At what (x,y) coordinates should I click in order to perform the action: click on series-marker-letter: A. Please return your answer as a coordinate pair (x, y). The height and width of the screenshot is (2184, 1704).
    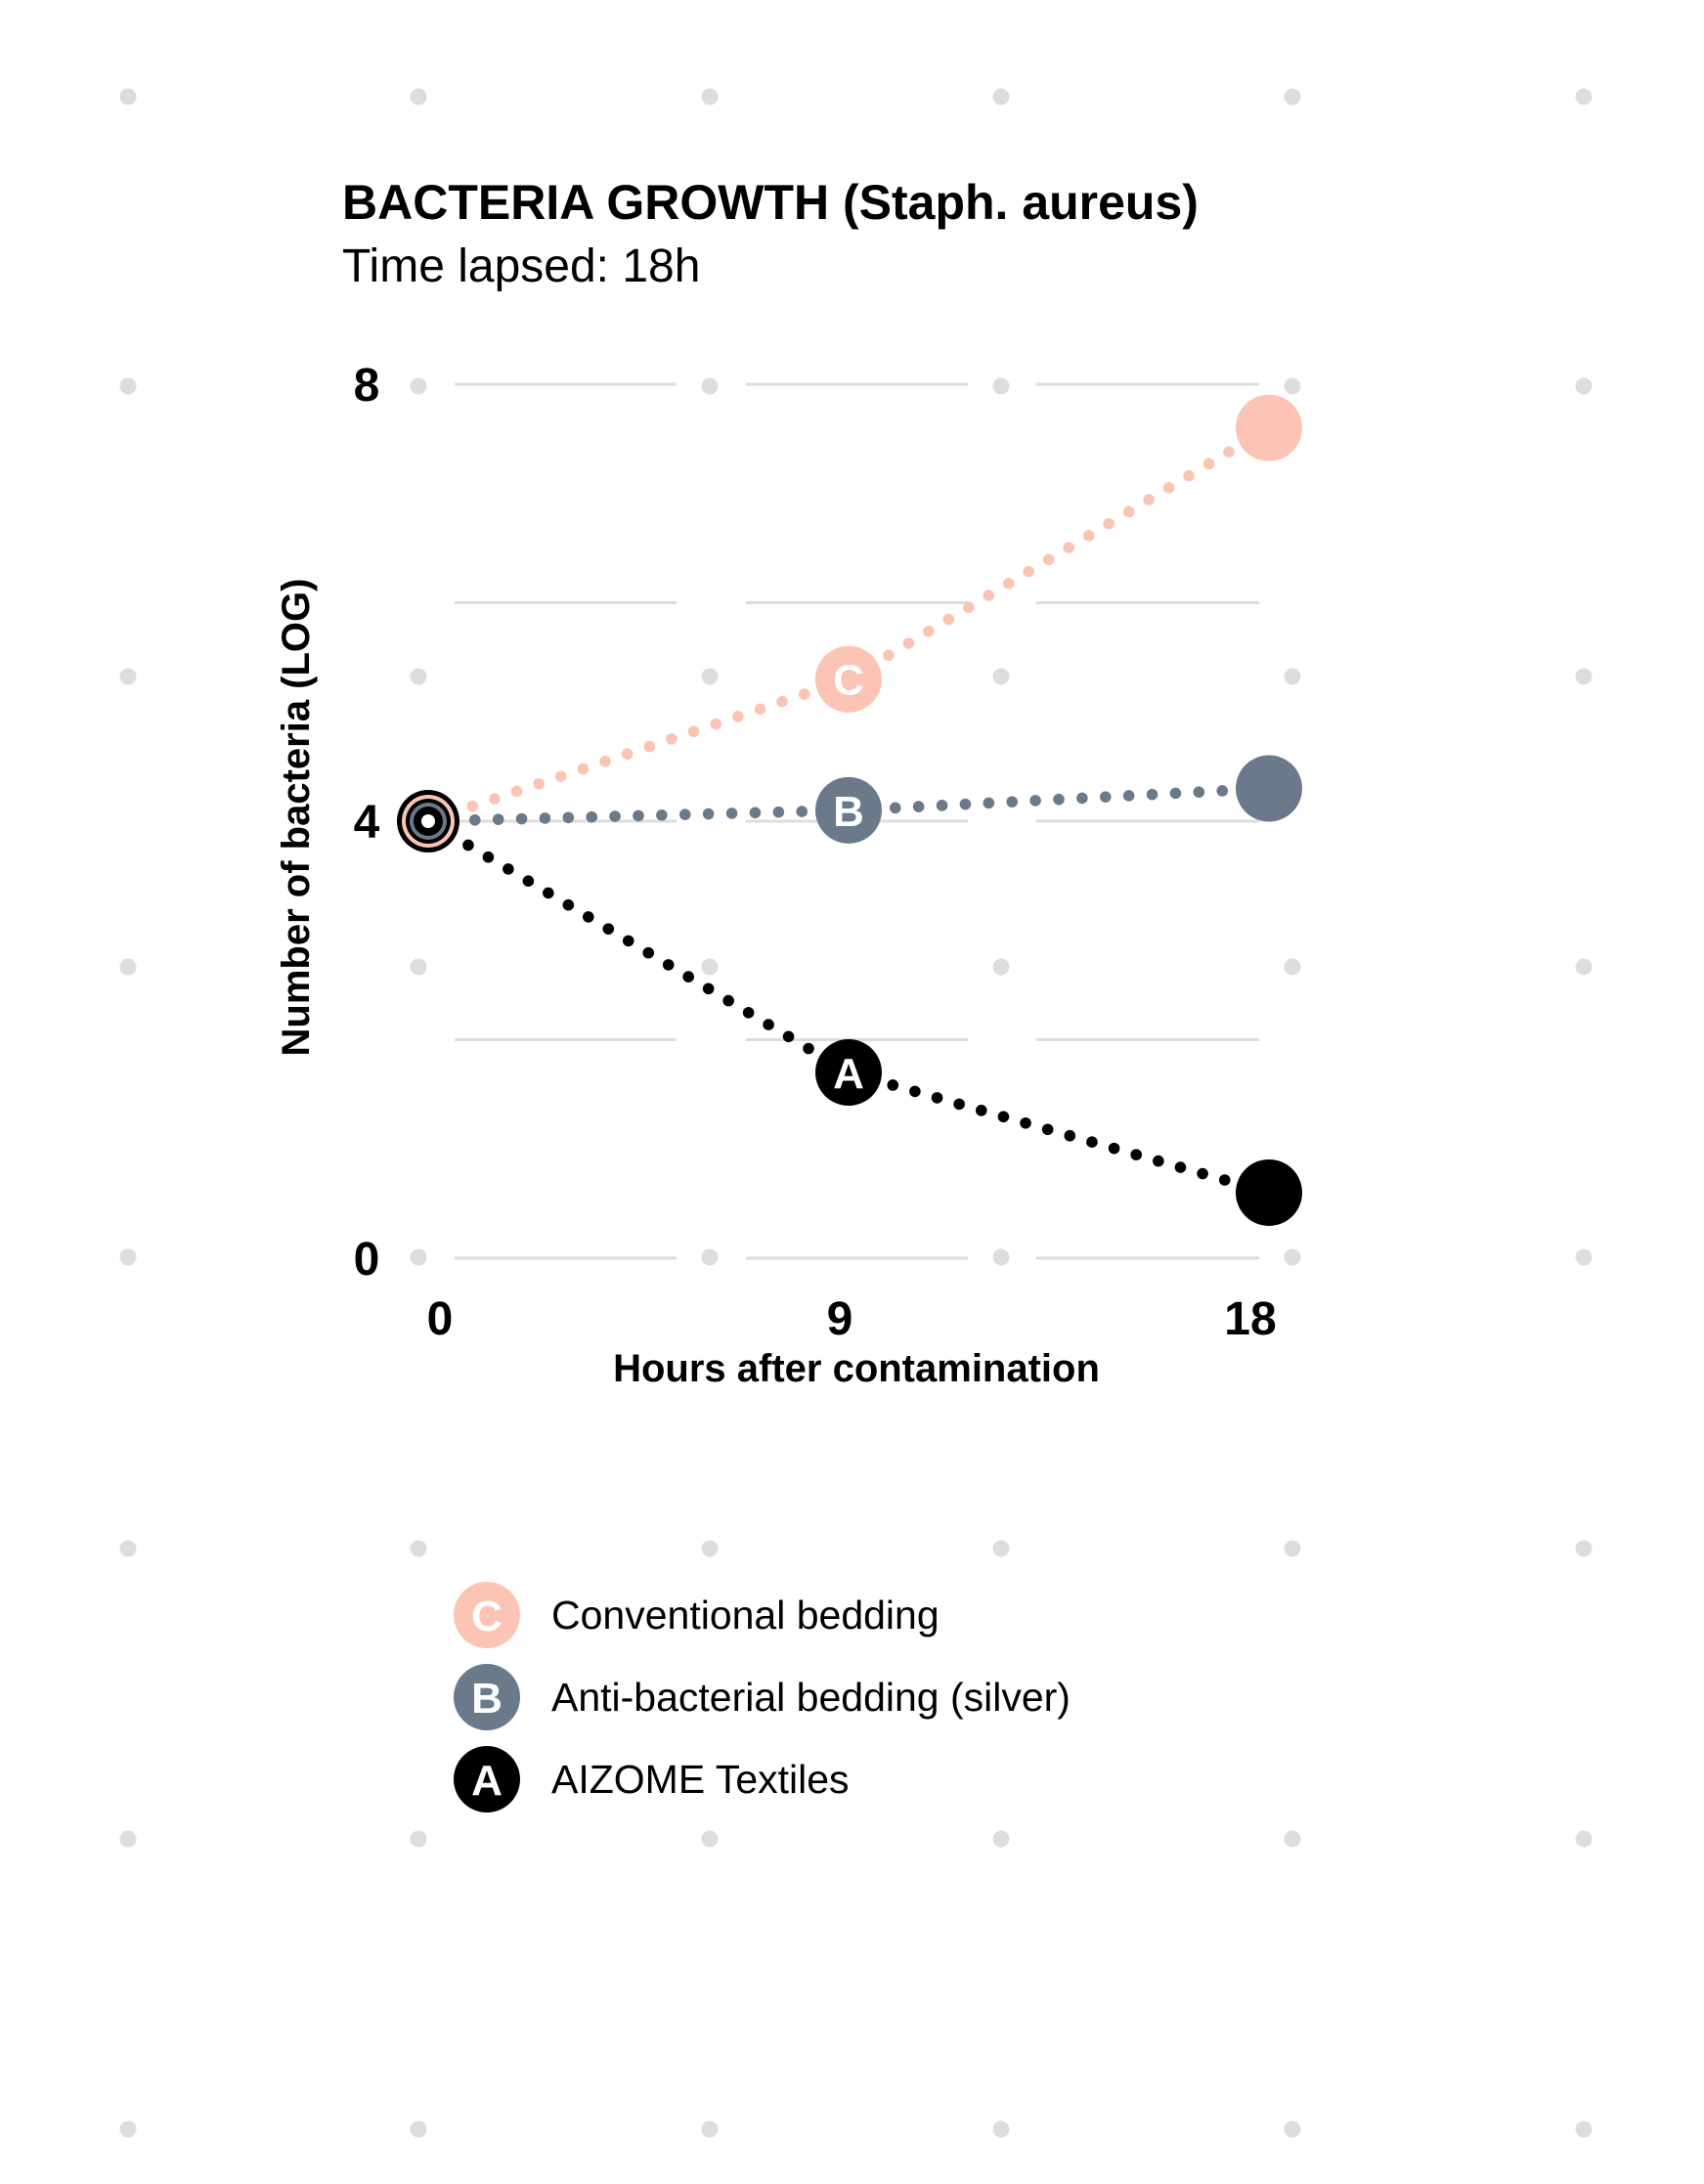
    Looking at the image, I should click on (849, 1074).